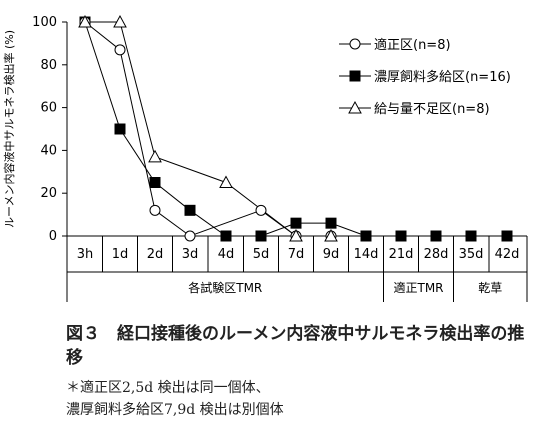  I want to click on x-tick-label: 2d, so click(155, 254).